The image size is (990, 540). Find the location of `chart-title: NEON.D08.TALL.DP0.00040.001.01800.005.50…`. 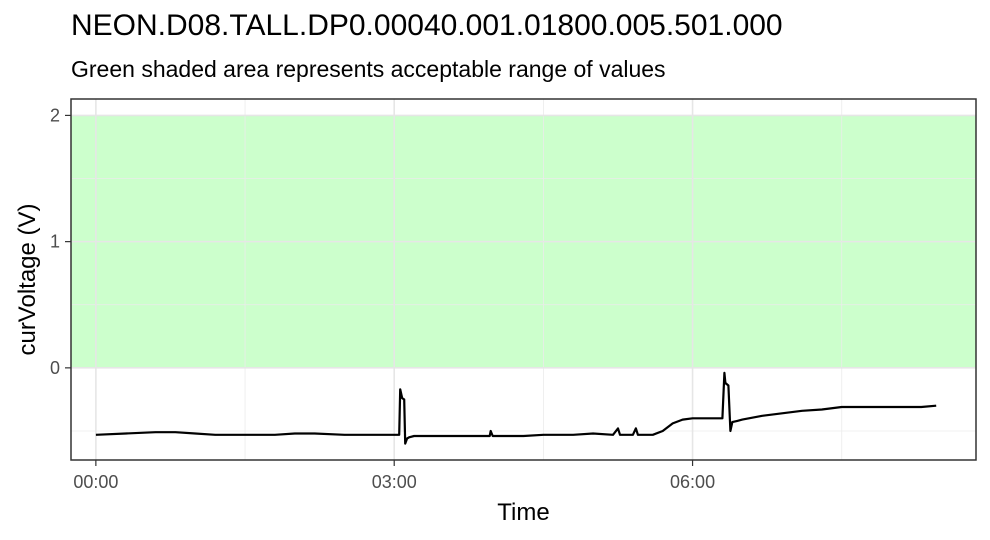

chart-title: NEON.D08.TALL.DP0.00040.001.01800.005.50… is located at coordinates (427, 25).